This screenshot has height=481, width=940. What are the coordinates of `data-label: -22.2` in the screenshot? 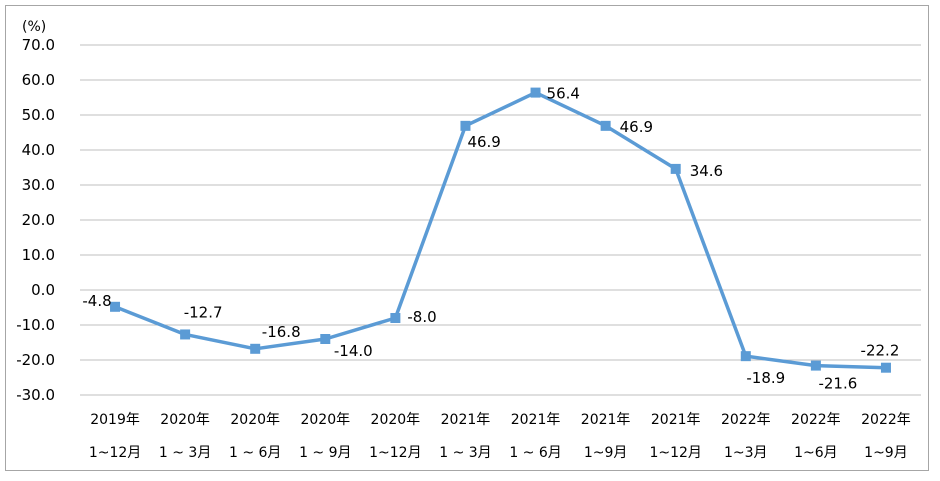 It's located at (880, 351).